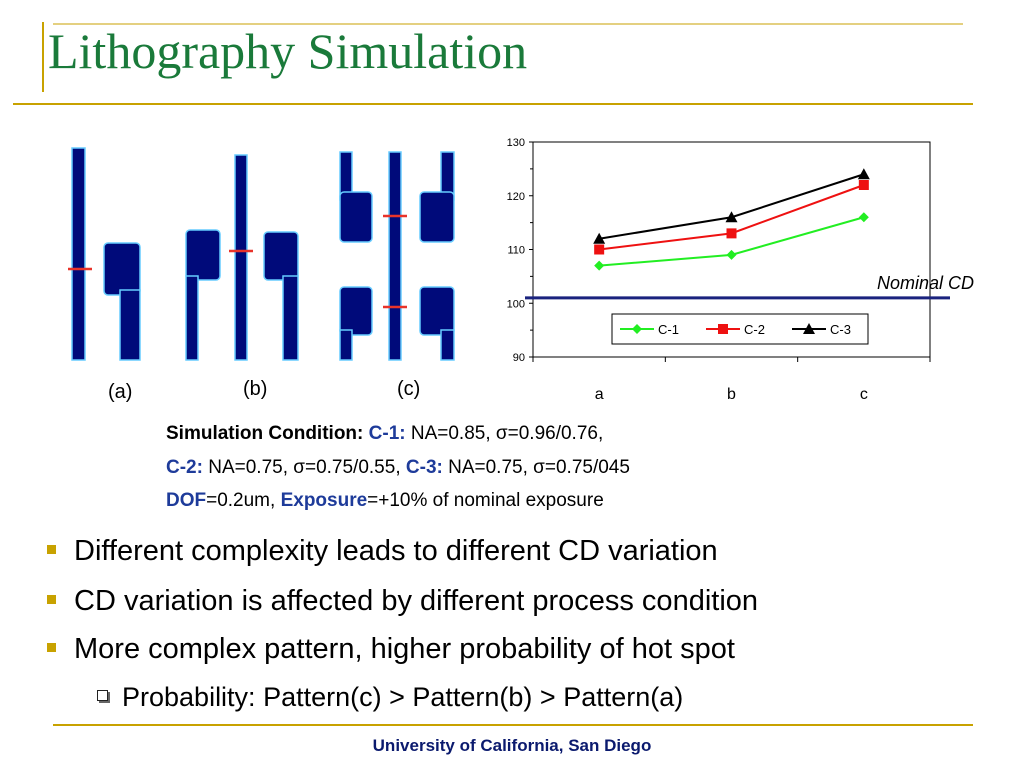 The height and width of the screenshot is (768, 1024). Describe the element at coordinates (754, 329) in the screenshot. I see `legend-label: C-2` at that location.